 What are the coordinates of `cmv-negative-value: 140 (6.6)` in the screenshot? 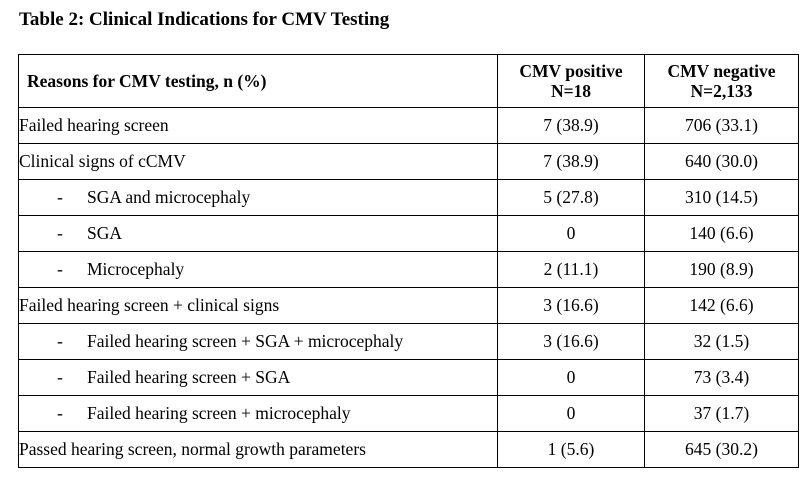 It's located at (721, 233).